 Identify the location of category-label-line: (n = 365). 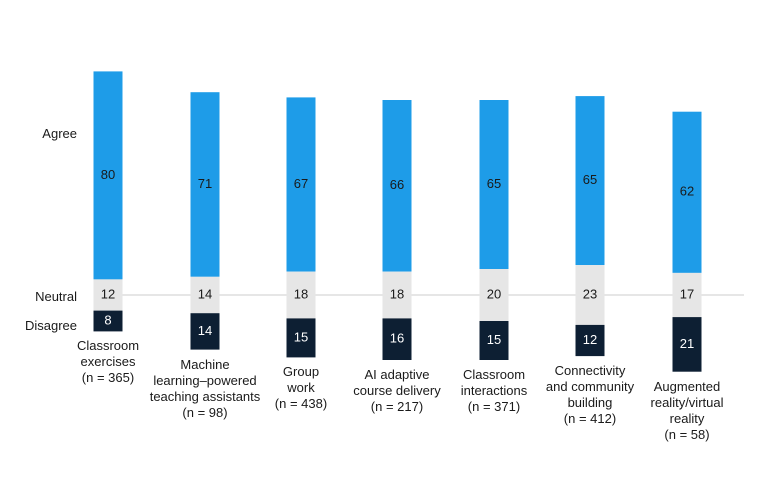
(108, 378).